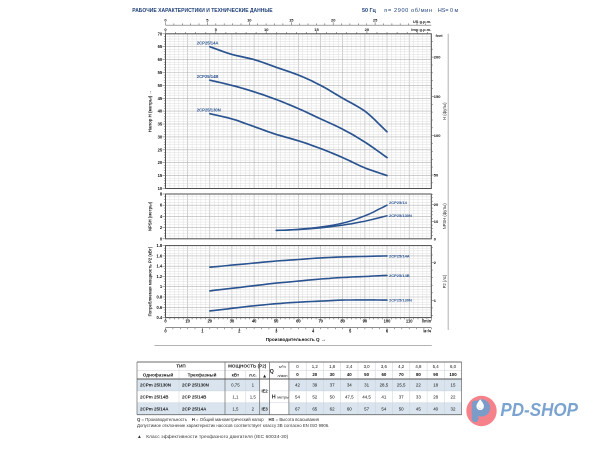  What do you see at coordinates (180, 366) in the screenshot?
I see `svg-text: ТИП` at bounding box center [180, 366].